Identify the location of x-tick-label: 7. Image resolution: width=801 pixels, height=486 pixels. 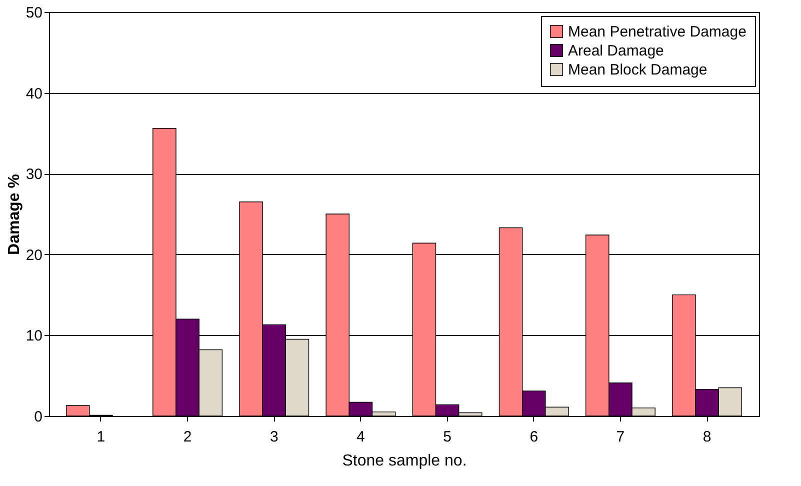
(620, 437).